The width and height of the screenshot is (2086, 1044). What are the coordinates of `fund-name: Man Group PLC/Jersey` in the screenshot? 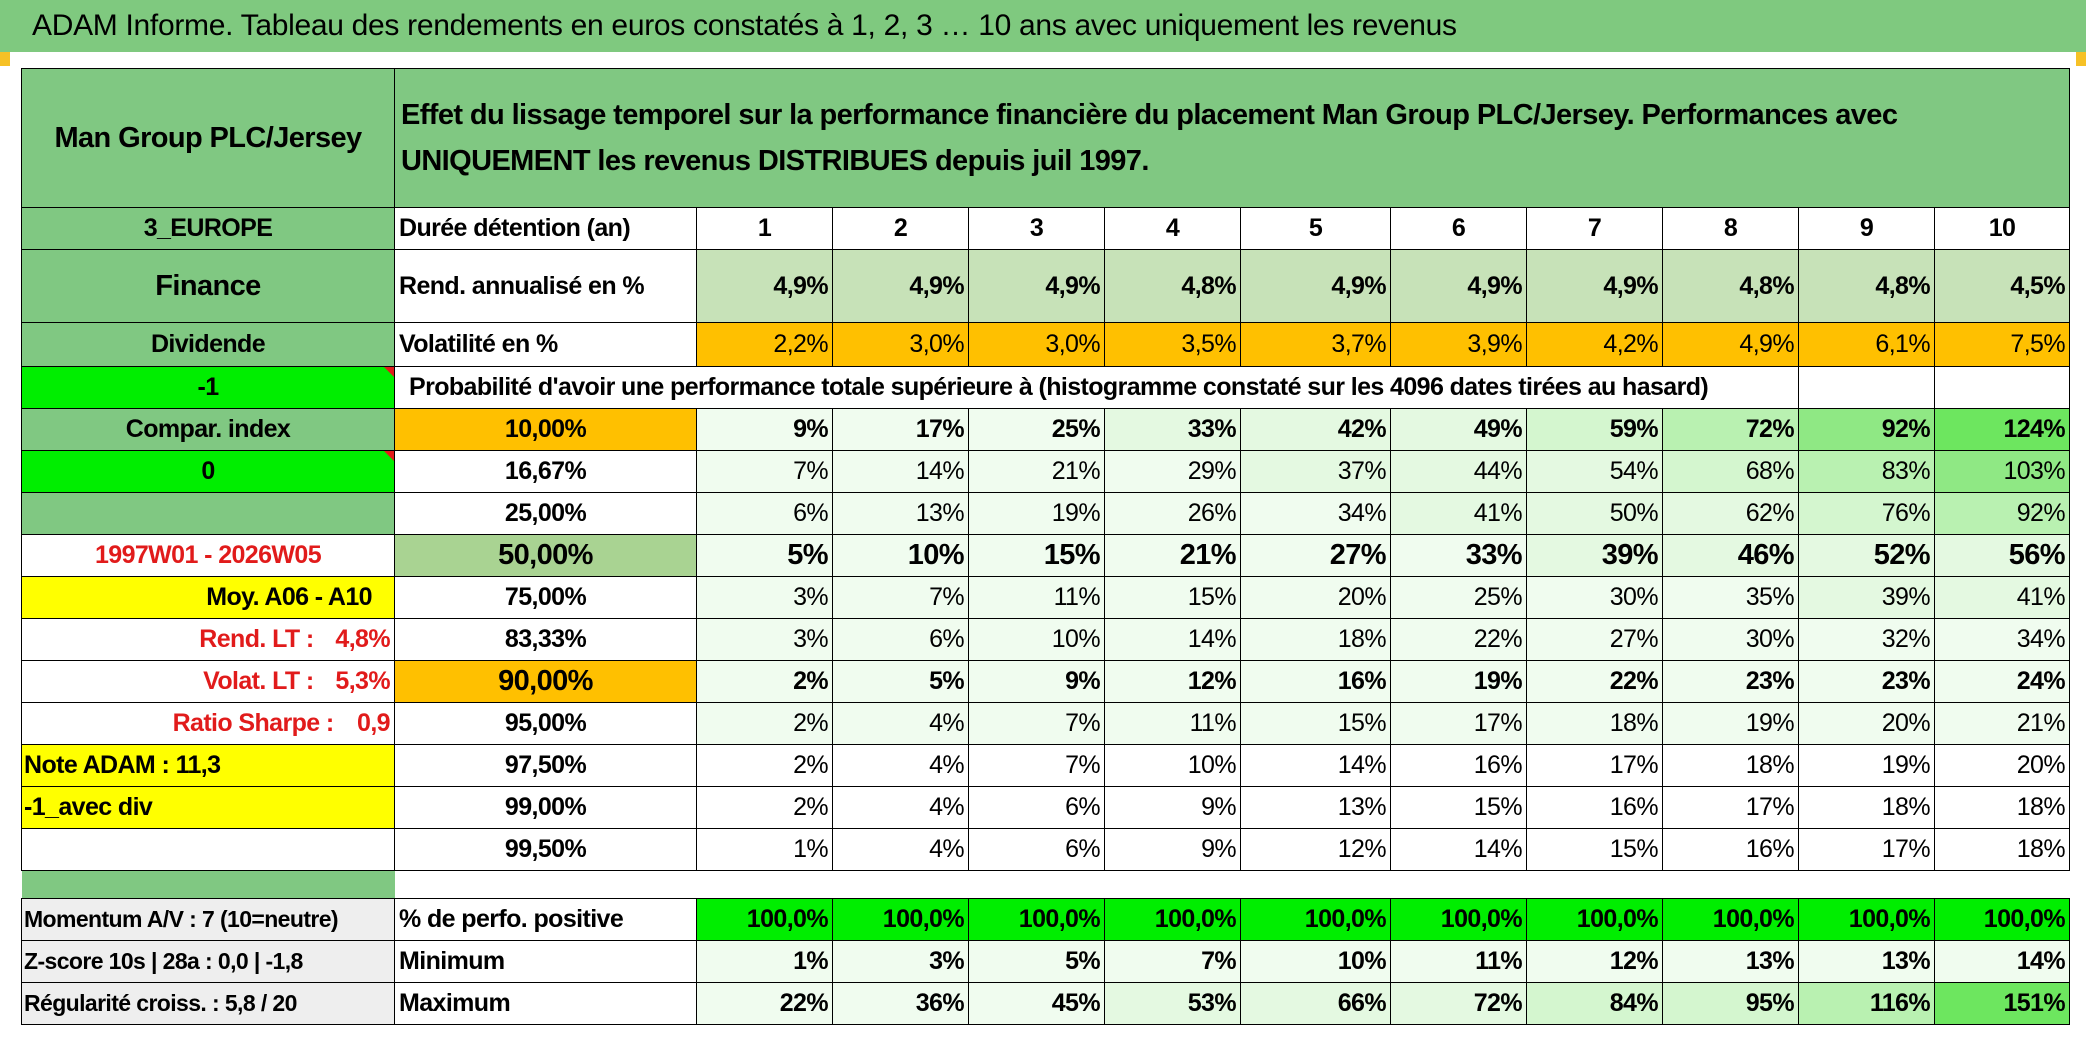 It's located at (208, 138).